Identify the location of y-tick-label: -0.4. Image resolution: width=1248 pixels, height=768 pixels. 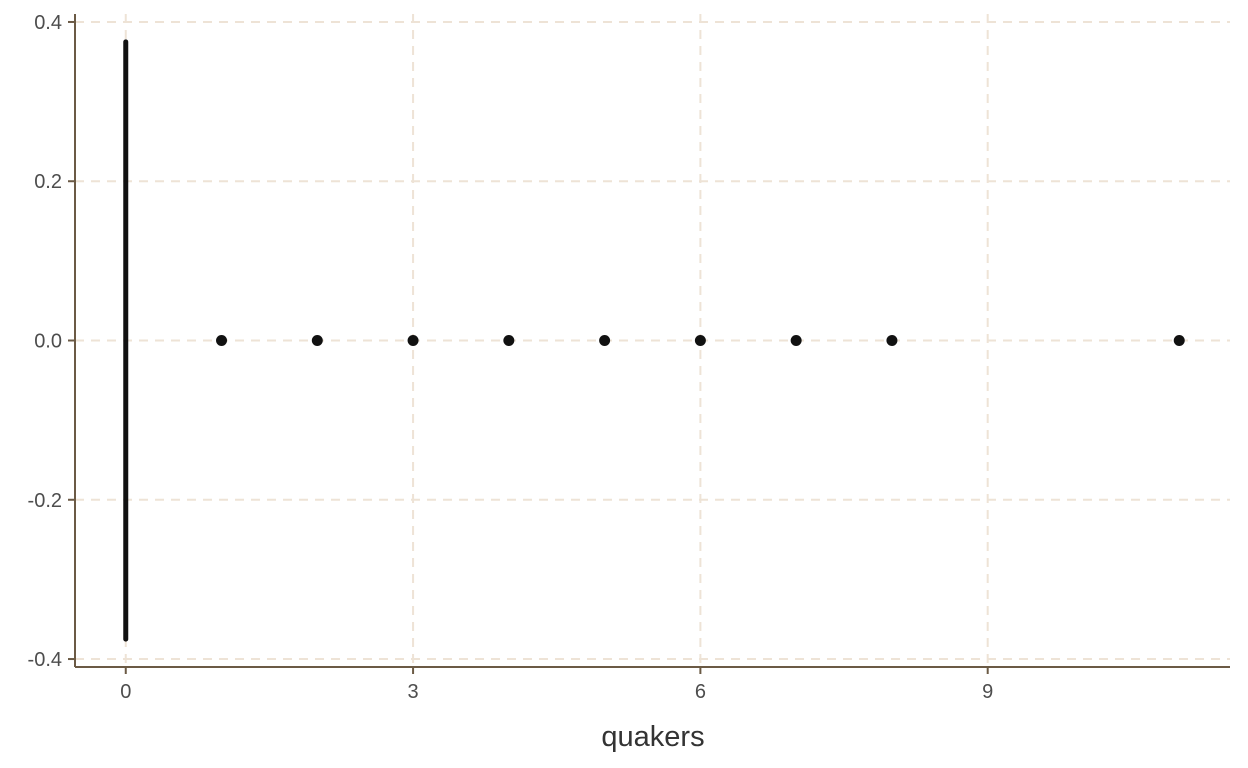
(45, 660).